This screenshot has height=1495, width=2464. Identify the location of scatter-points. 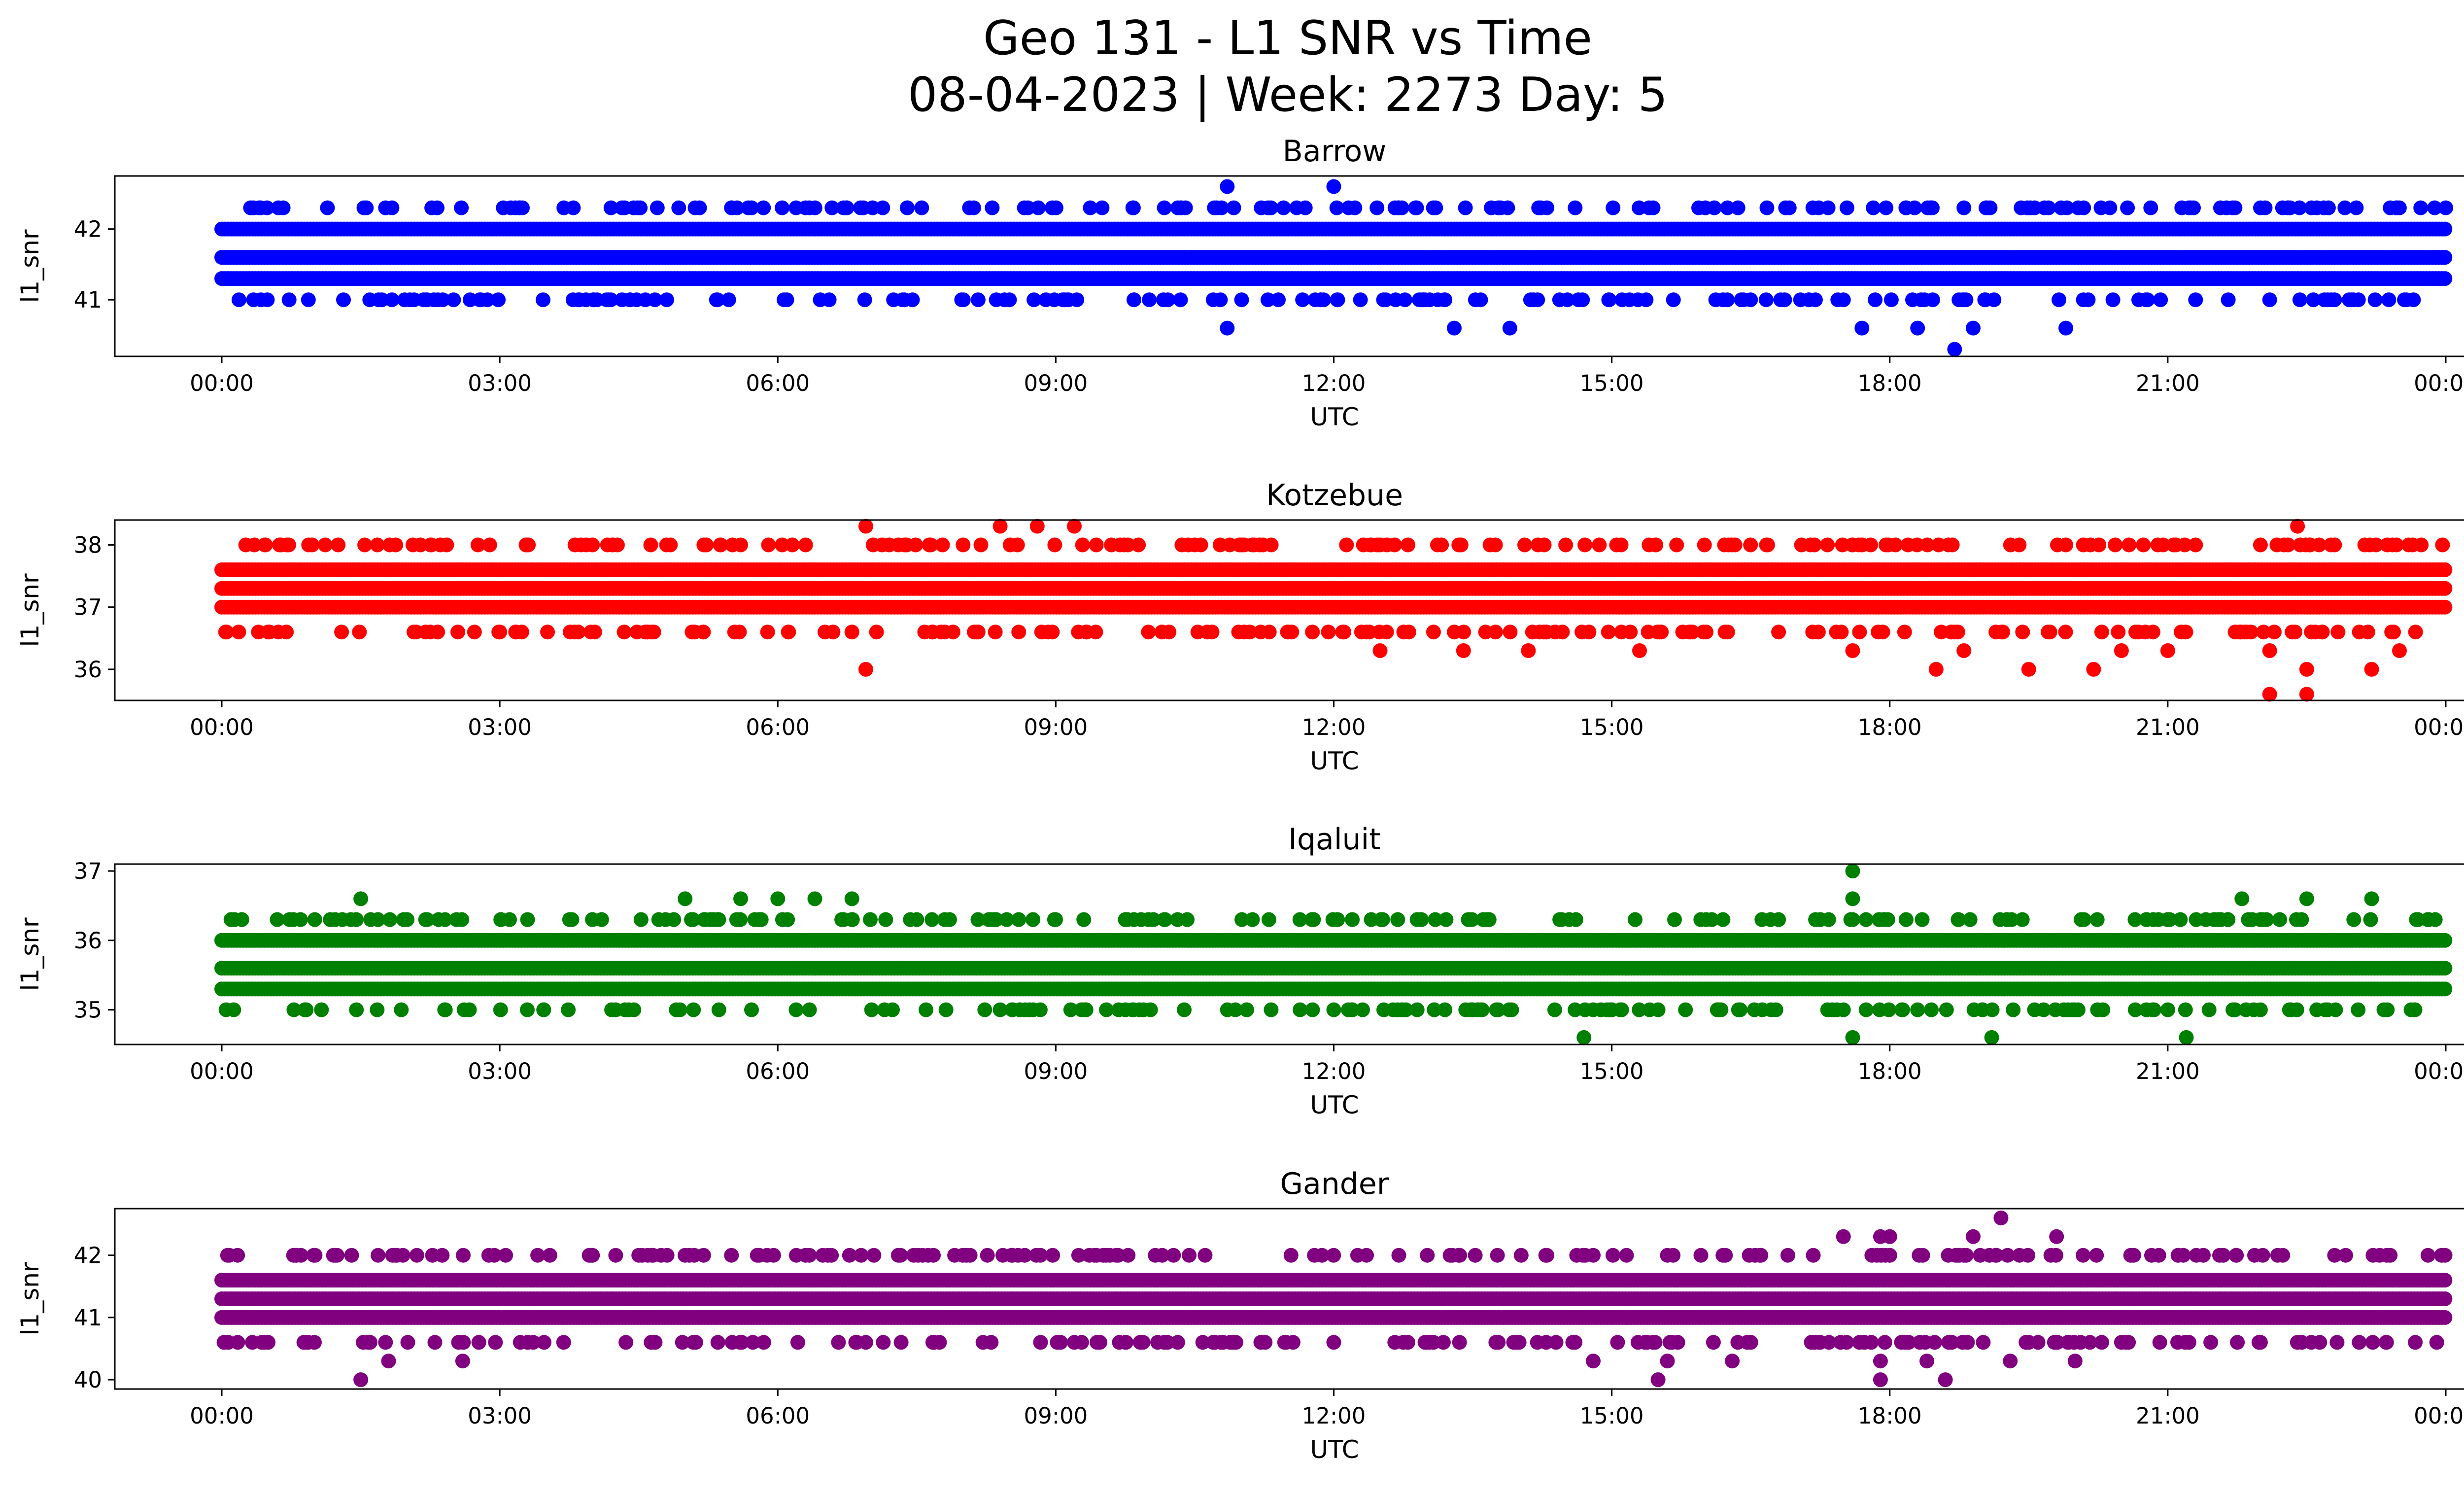
(1333, 268).